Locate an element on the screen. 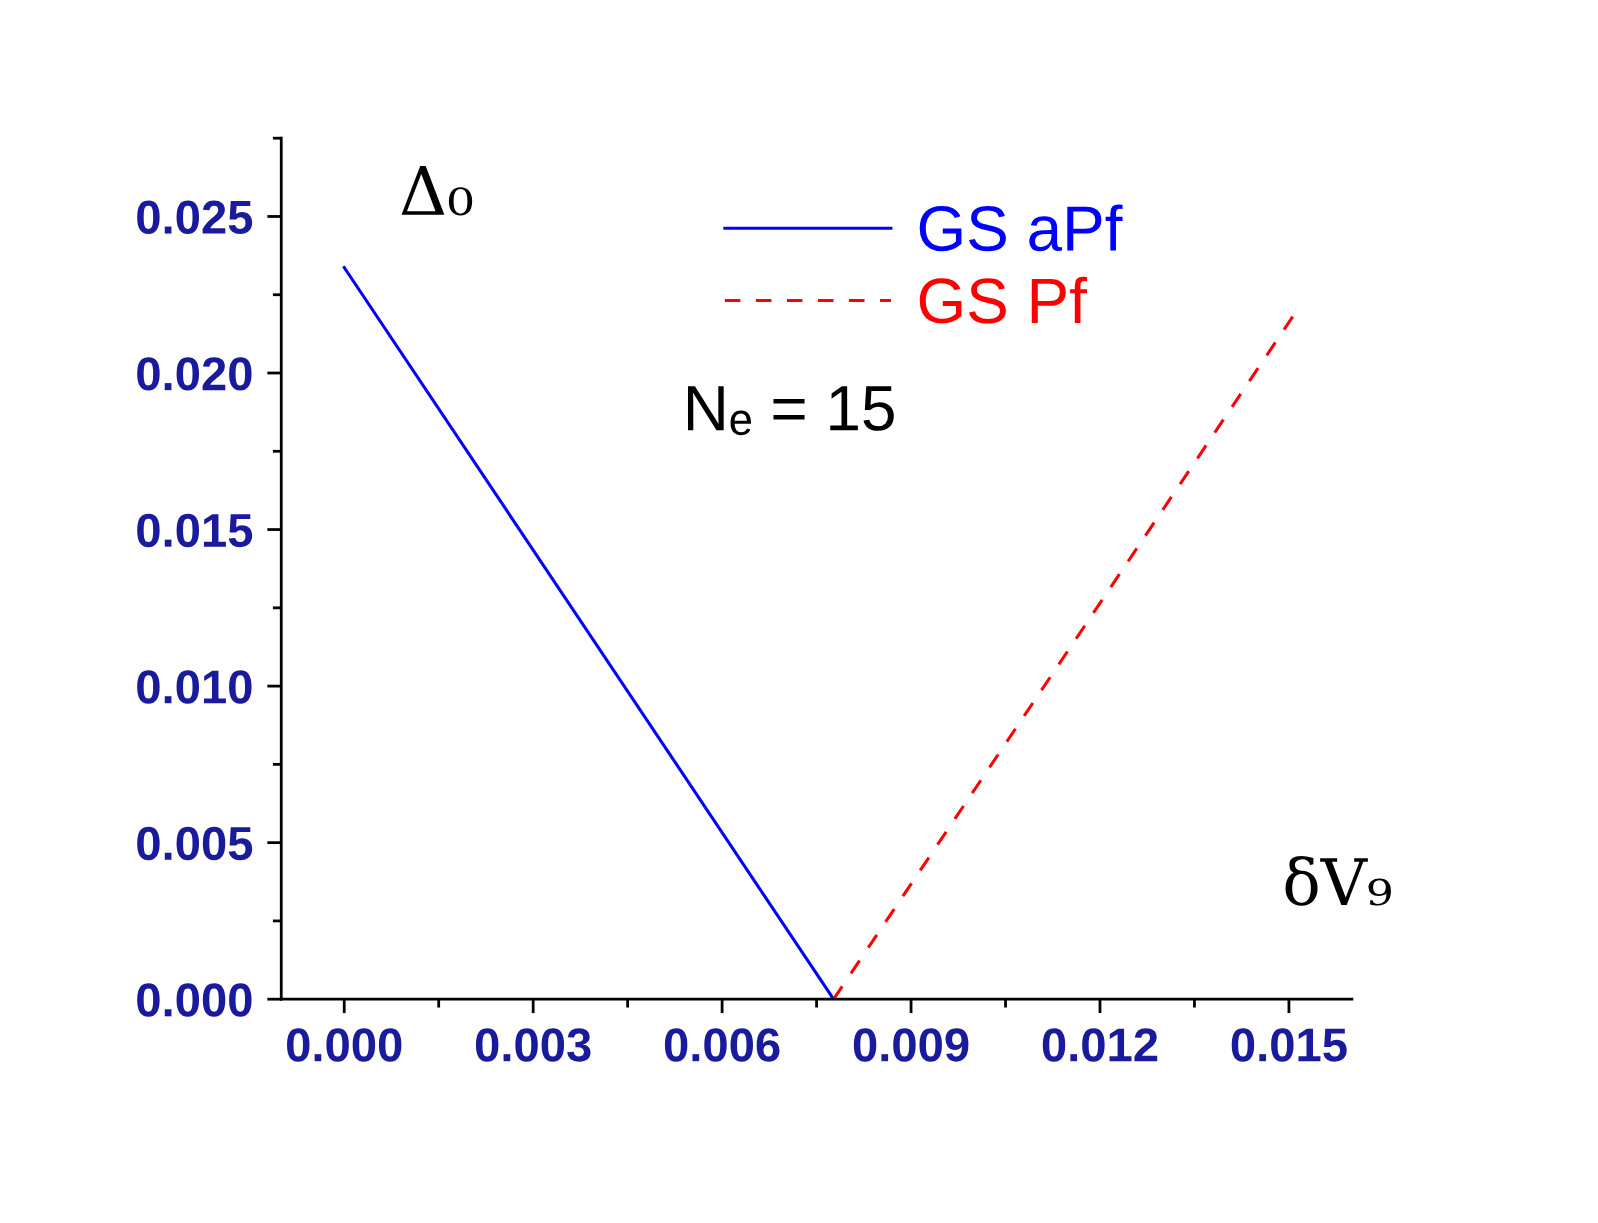 The image size is (1598, 1223). y-axis-title: Δ₀ is located at coordinates (437, 191).